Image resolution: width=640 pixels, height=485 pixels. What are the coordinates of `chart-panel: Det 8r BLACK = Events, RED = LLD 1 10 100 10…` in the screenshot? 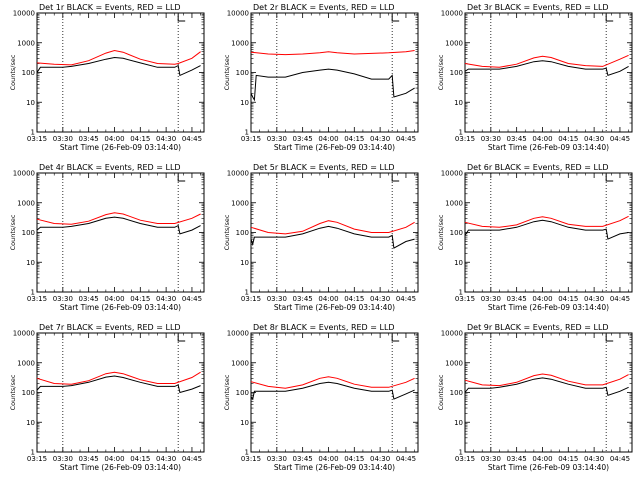 It's located at (321, 397).